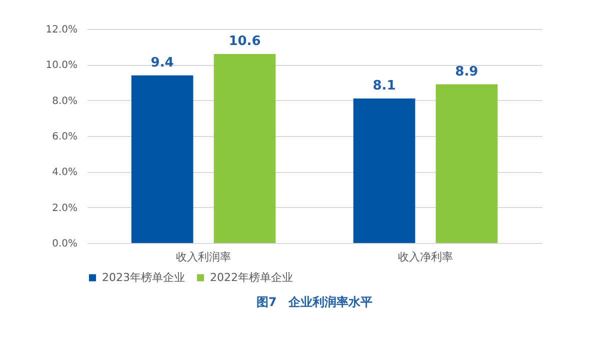  Describe the element at coordinates (65, 101) in the screenshot. I see `y-tick-label: 8.0%` at that location.